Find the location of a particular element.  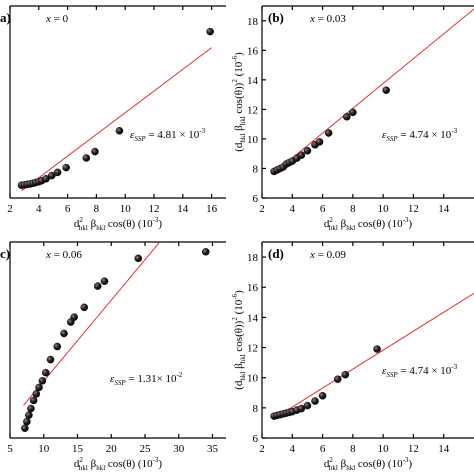

x-tick-label: 15 is located at coordinates (78, 449).